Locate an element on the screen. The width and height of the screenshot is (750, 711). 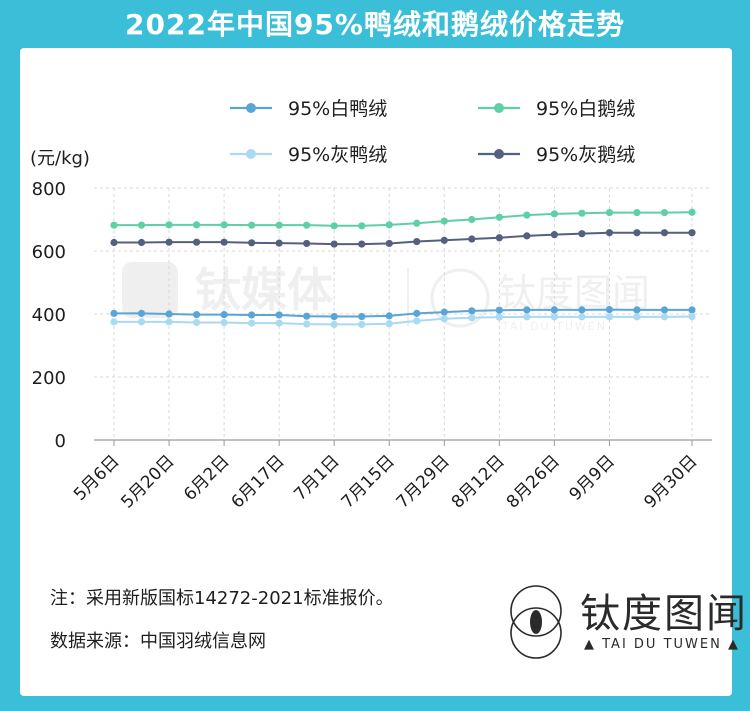
watermark-left-text: 钛媒体 is located at coordinates (264, 290).